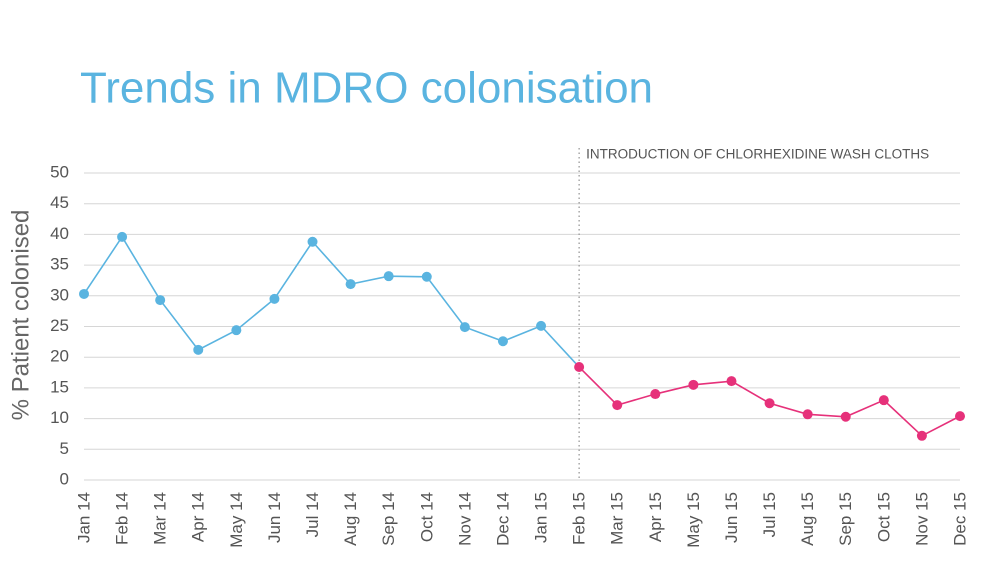 This screenshot has height=571, width=1000. I want to click on y-tick-label: 50, so click(59, 171).